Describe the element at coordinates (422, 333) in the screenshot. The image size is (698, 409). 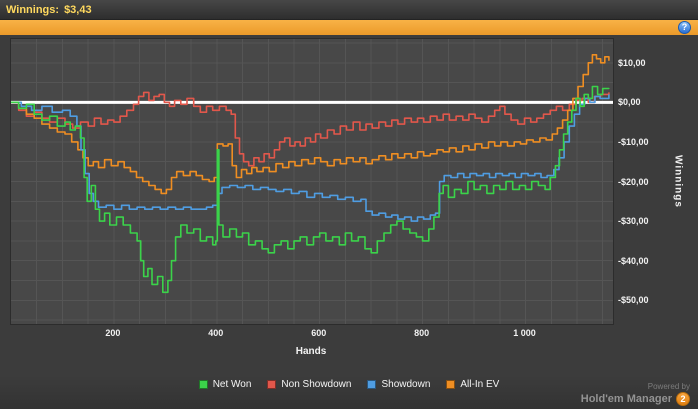
I see `x-axis-tick-label: 800` at that location.